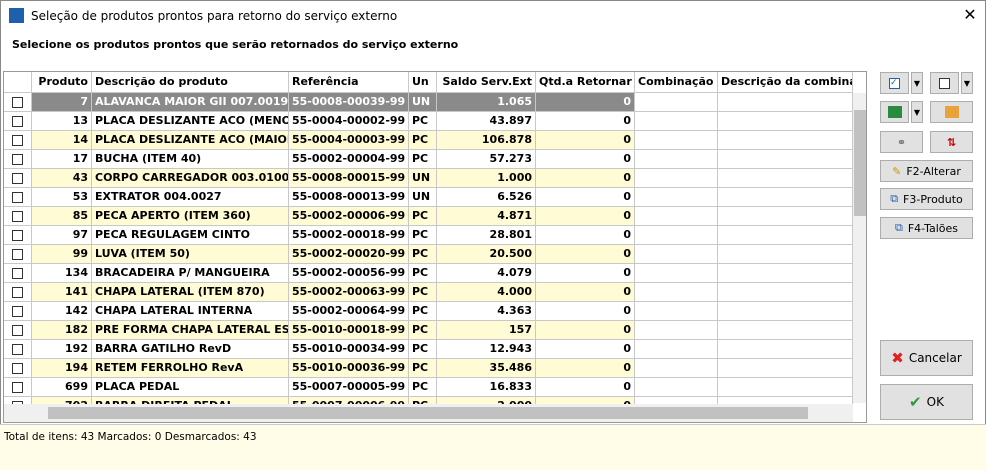 This screenshot has width=1000, height=476. What do you see at coordinates (676, 82) in the screenshot?
I see `column-header: Combinação` at bounding box center [676, 82].